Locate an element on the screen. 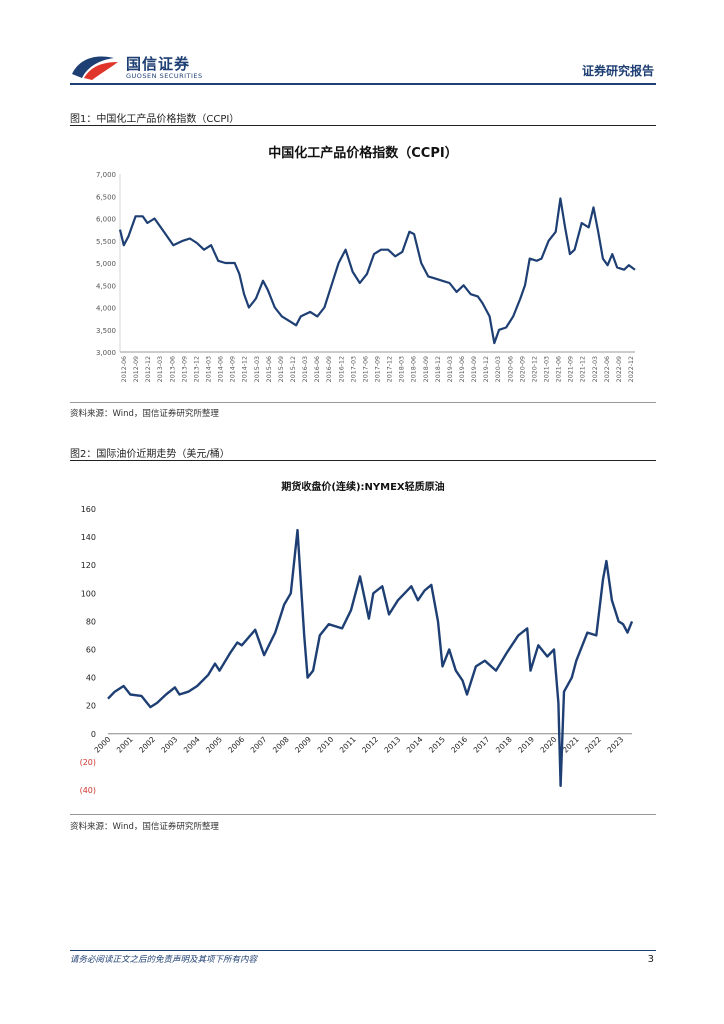 This screenshot has height=1024, width=724. ccpi-x-tick-label: 2020-12 is located at coordinates (534, 369).